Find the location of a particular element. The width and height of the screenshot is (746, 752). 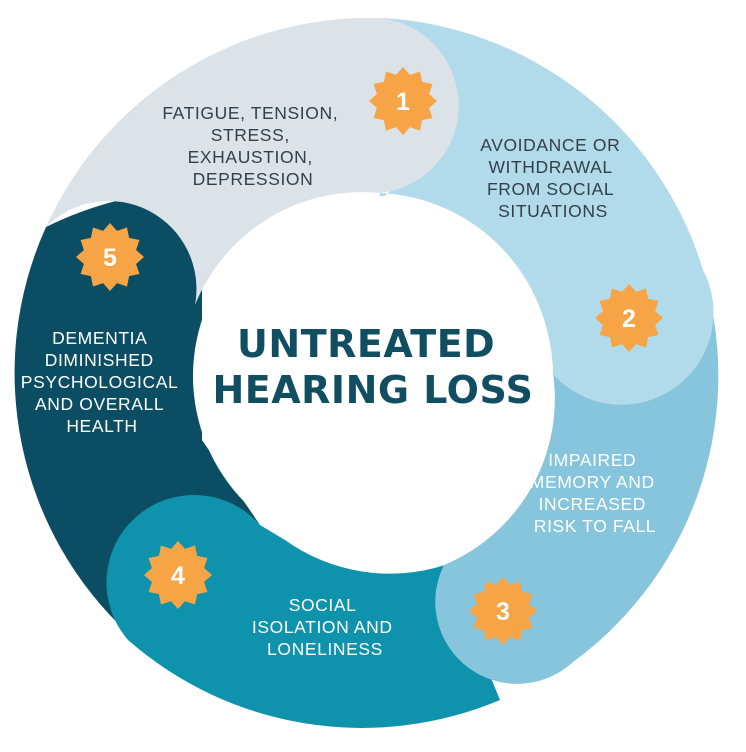

badge-5-number: 5 is located at coordinates (110, 258).